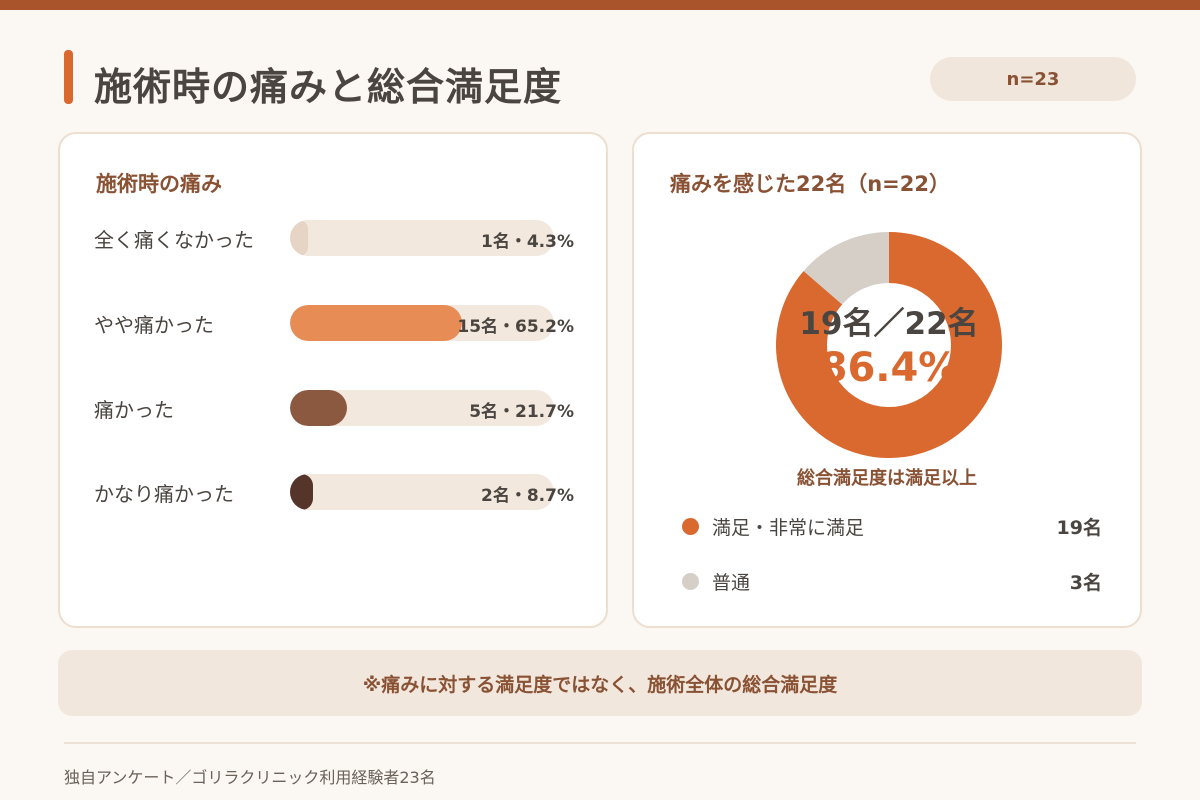 The image size is (1200, 800). I want to click on legend-label: 満足・非常に満足, so click(788, 528).